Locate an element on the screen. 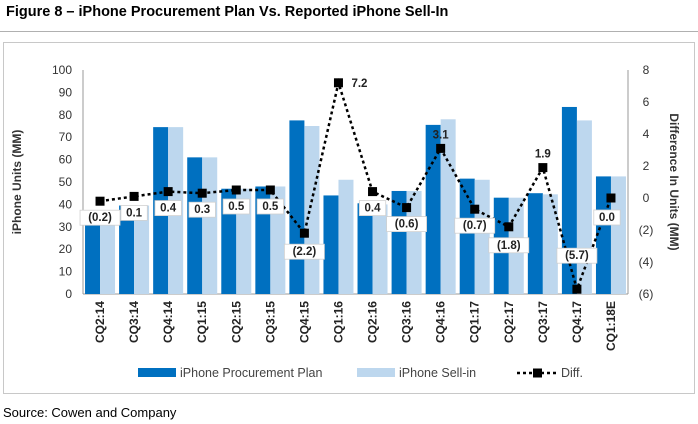 The width and height of the screenshot is (698, 424). left-tick-label: 70 is located at coordinates (66, 137).